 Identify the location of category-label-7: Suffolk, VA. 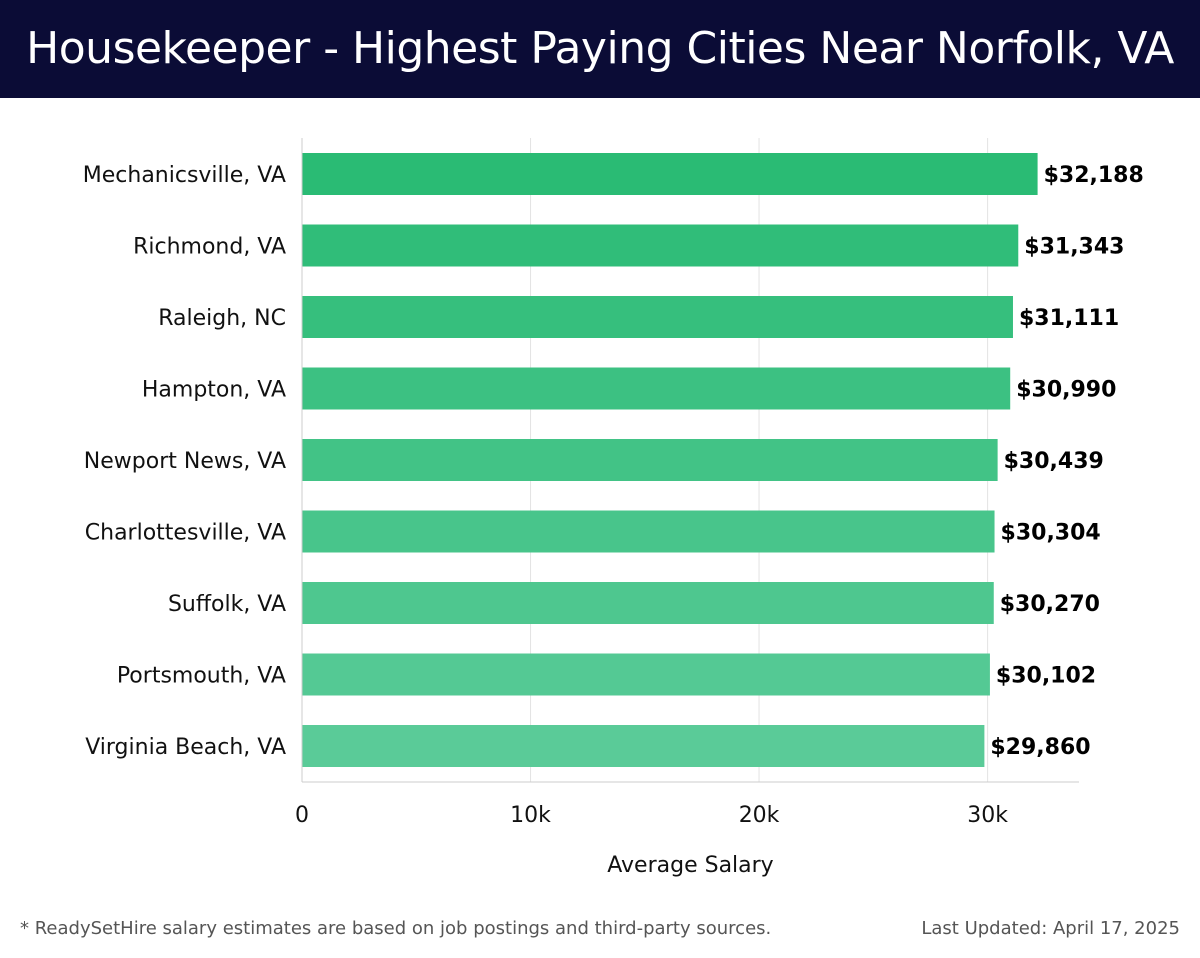
(227, 604).